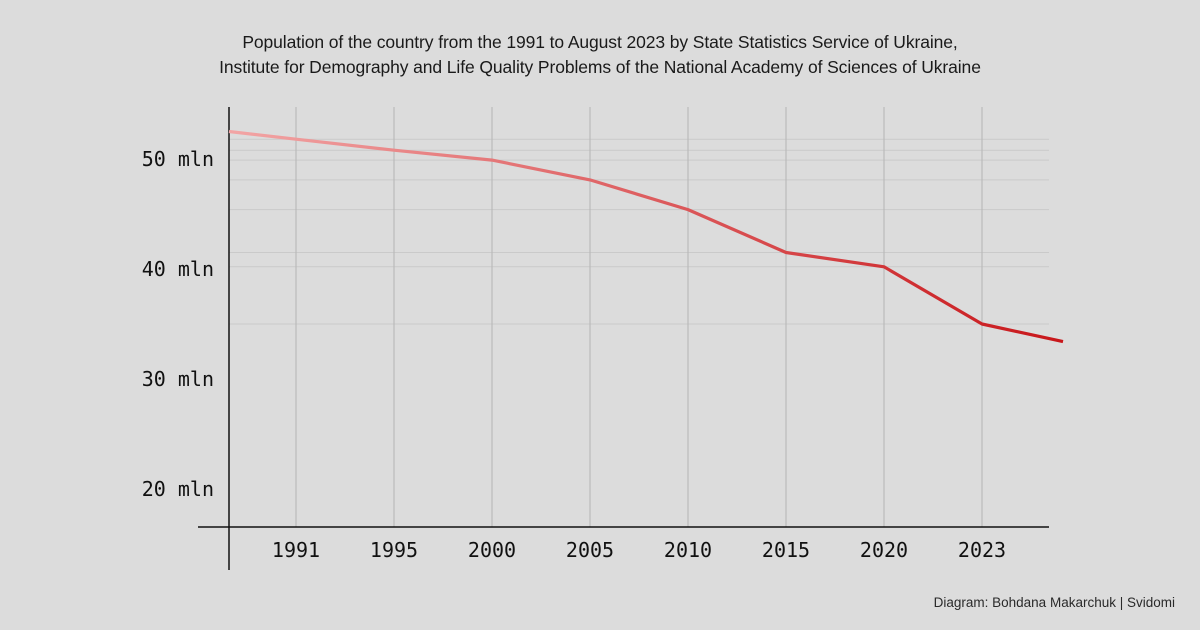  Describe the element at coordinates (178, 324) in the screenshot. I see `y-axis-tick-labels: 50 mln 40 mln 30 mln 20 mln` at that location.